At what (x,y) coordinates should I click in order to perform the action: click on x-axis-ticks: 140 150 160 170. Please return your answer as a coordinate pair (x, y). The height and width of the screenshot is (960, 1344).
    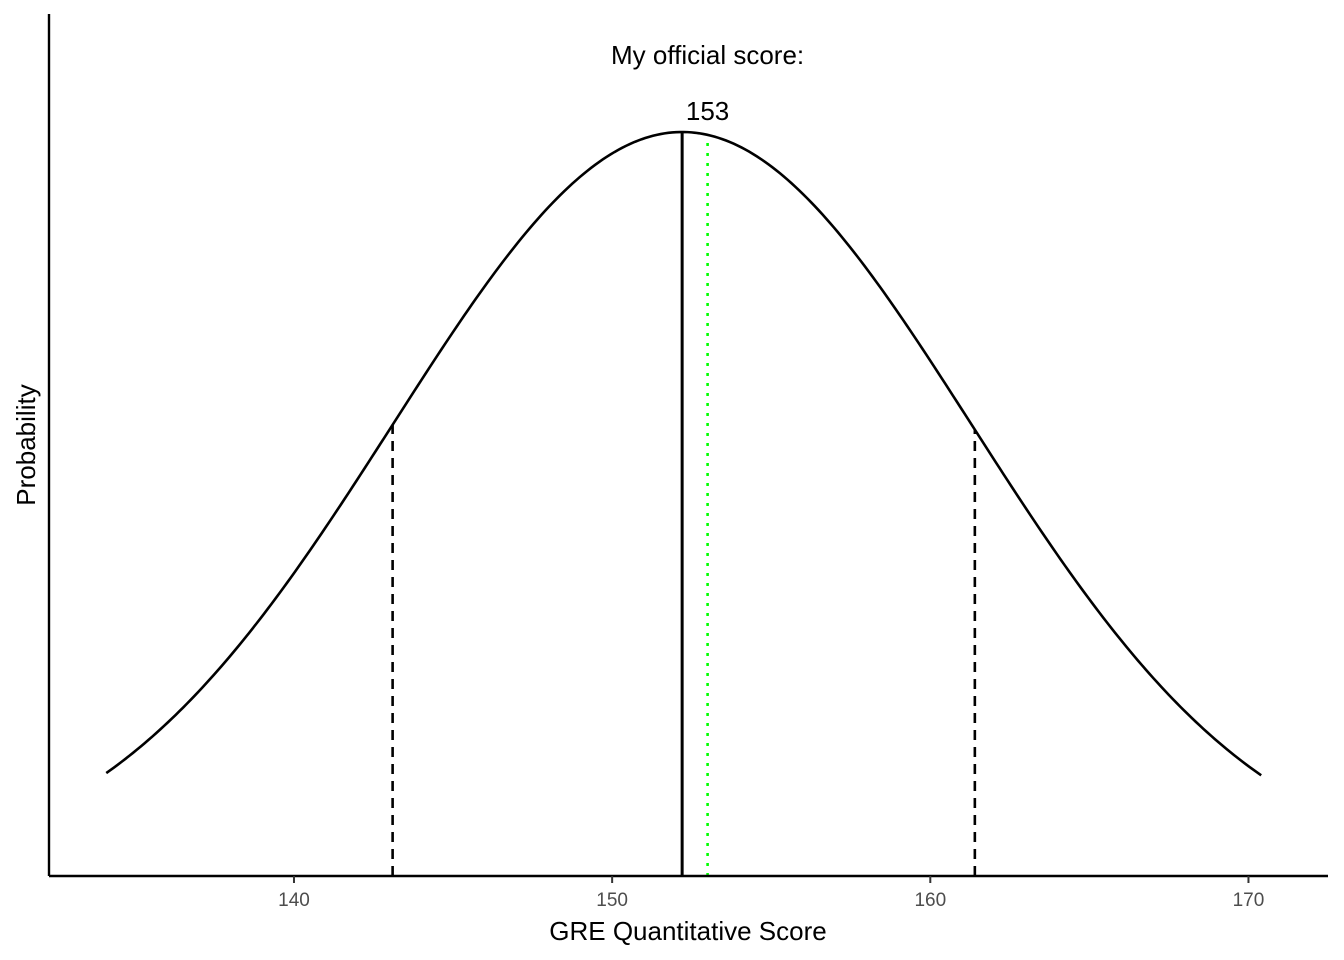
    Looking at the image, I should click on (771, 893).